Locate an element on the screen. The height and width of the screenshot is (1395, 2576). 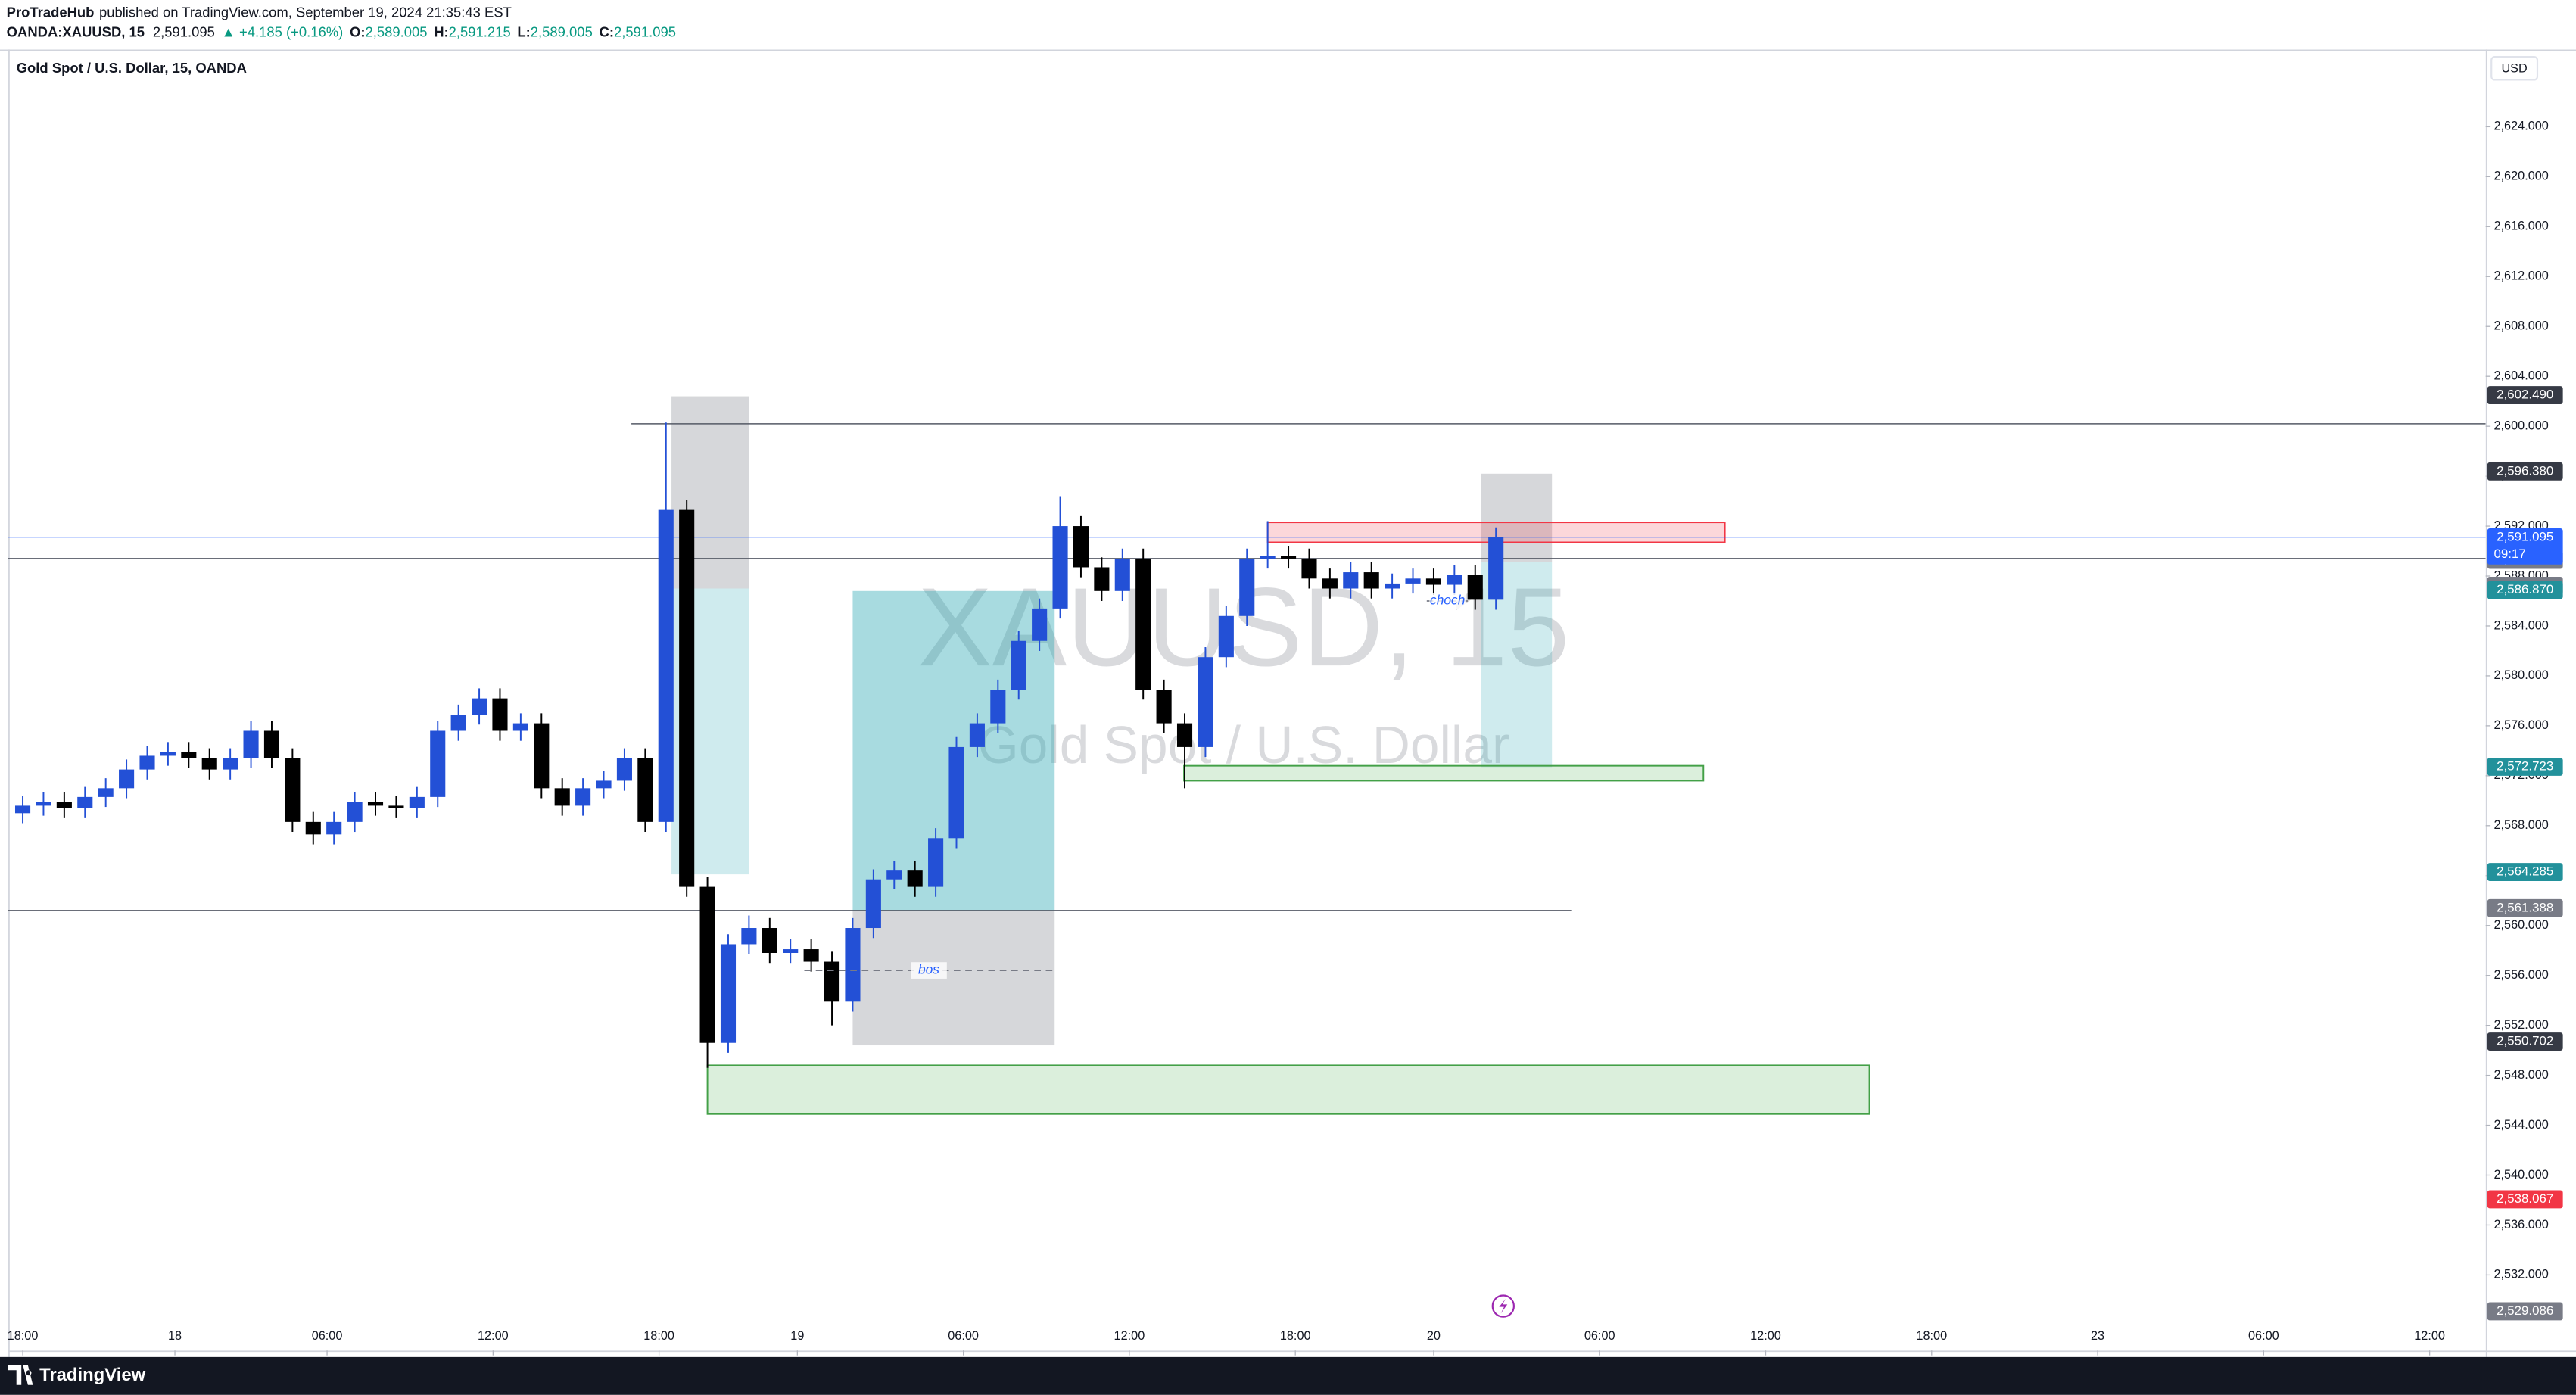
y-tick-label: 2,568.000 is located at coordinates (2520, 825).